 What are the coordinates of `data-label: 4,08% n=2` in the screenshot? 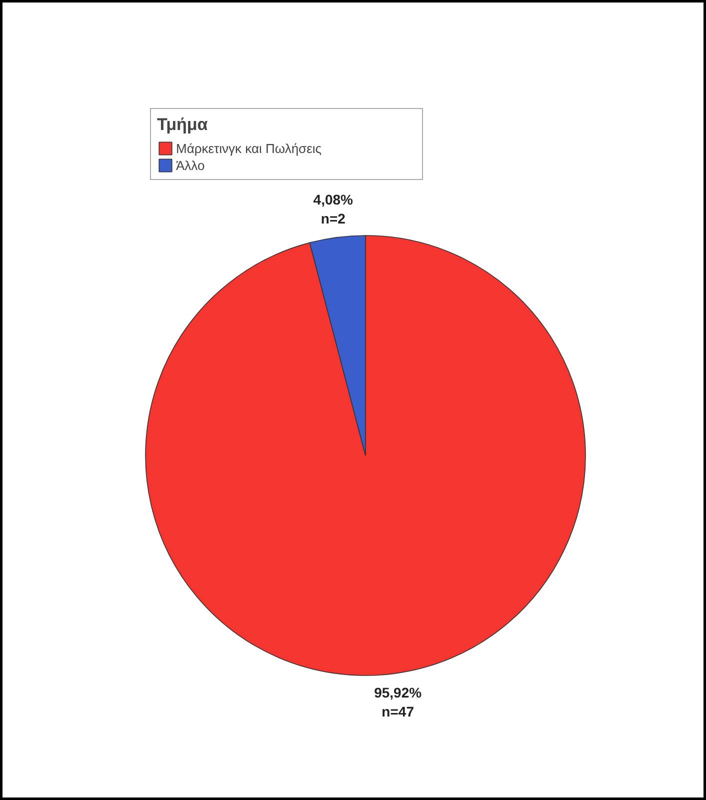 It's located at (333, 209).